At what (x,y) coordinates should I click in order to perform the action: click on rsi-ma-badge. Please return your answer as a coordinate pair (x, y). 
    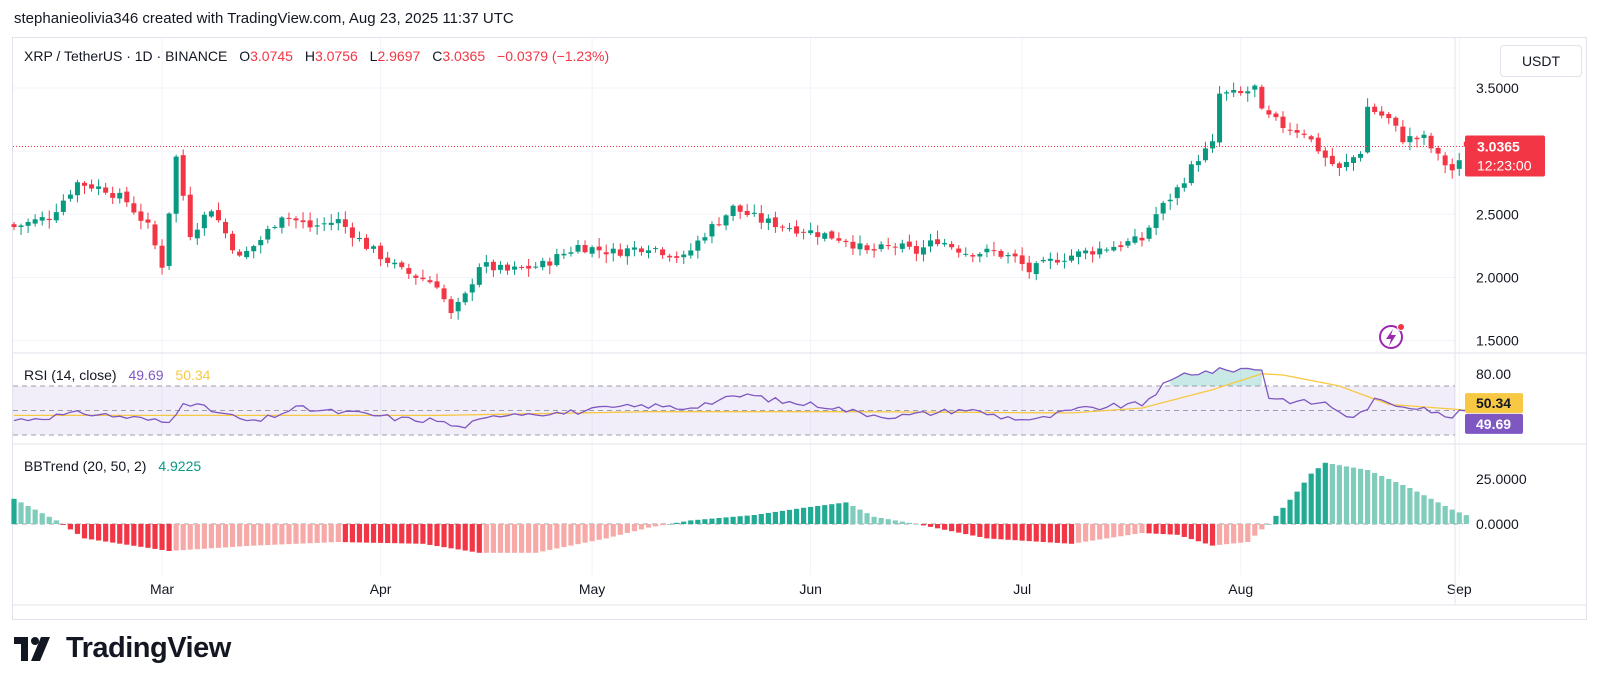
    Looking at the image, I should click on (1494, 403).